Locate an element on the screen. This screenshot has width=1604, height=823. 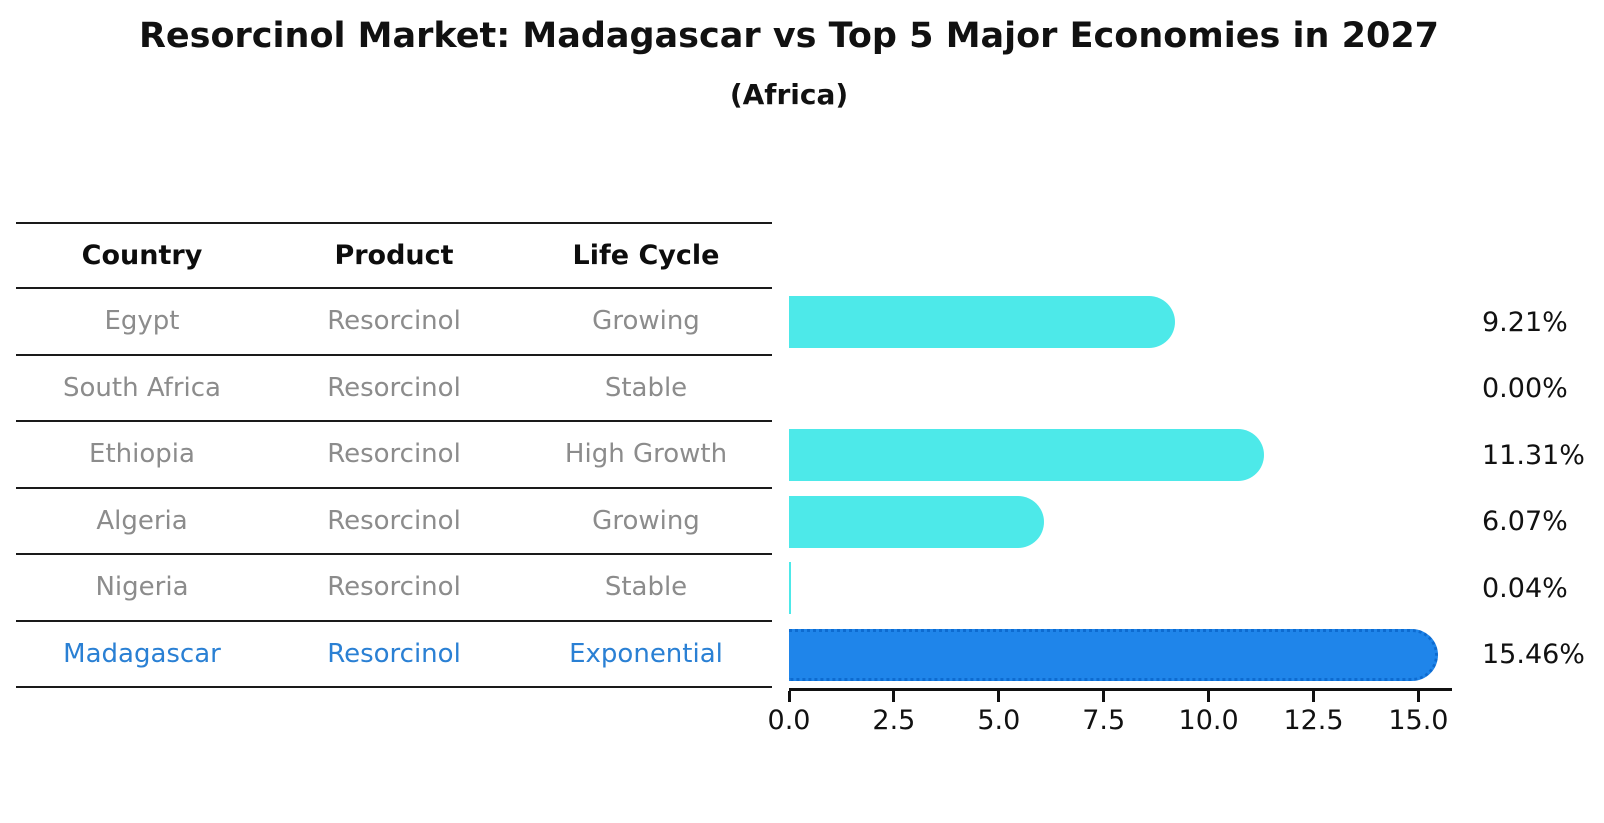
table-row-ethiopia: Ethiopia Resorcinol High Growth is located at coordinates (394, 455).